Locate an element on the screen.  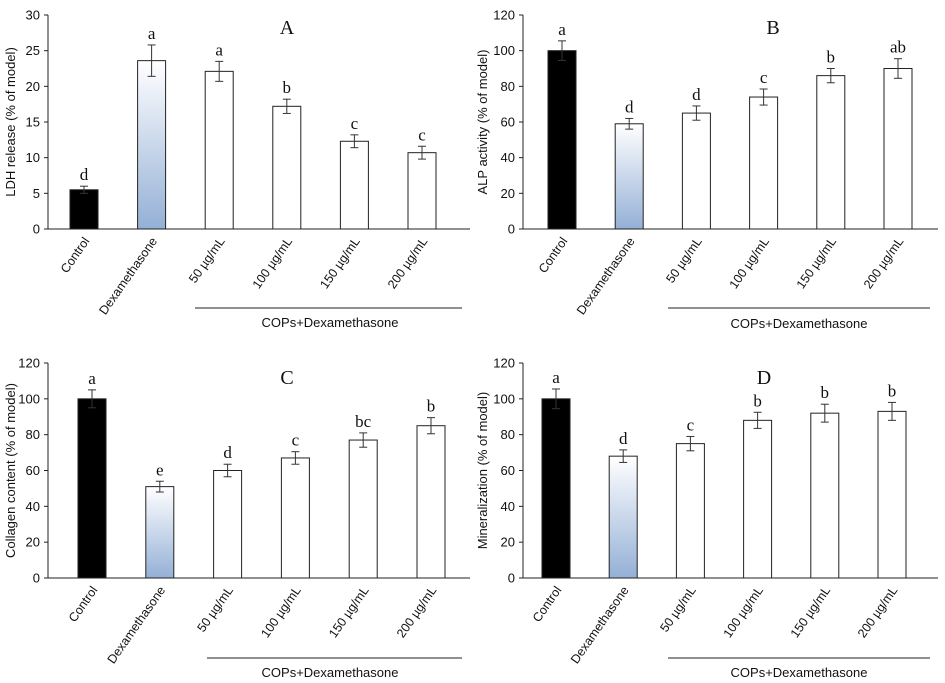
y-axis-label: Collagen content (% of model) is located at coordinates (10, 470).